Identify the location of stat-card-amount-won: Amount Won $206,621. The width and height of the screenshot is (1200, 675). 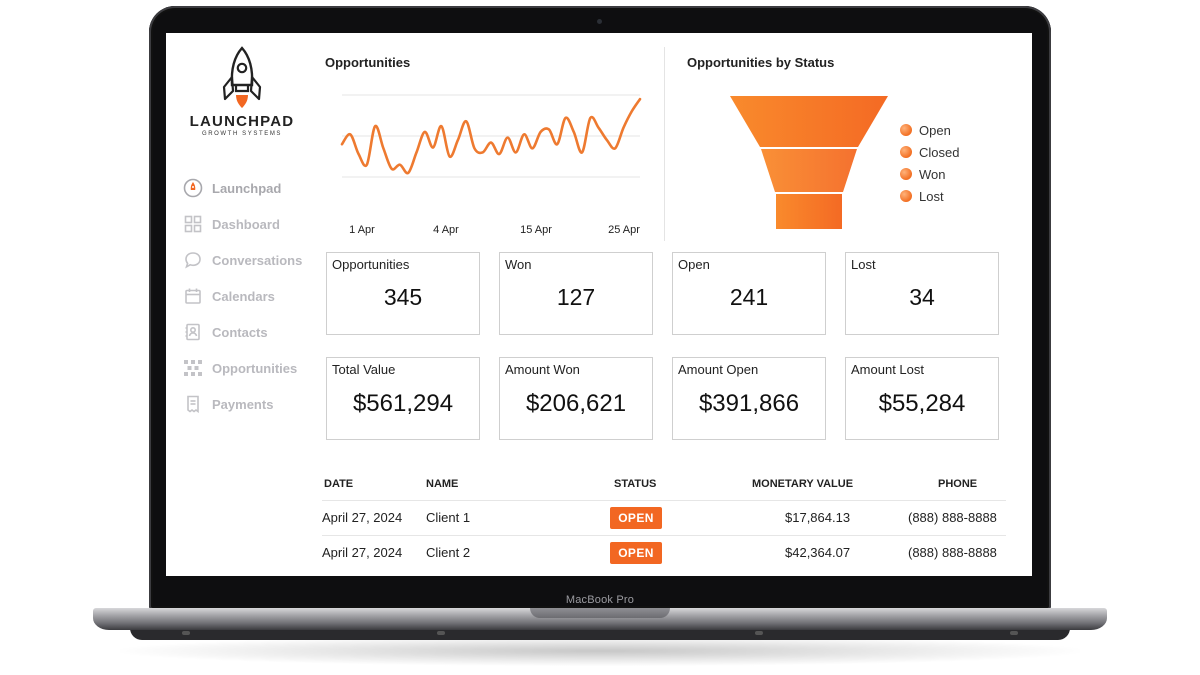
(576, 398).